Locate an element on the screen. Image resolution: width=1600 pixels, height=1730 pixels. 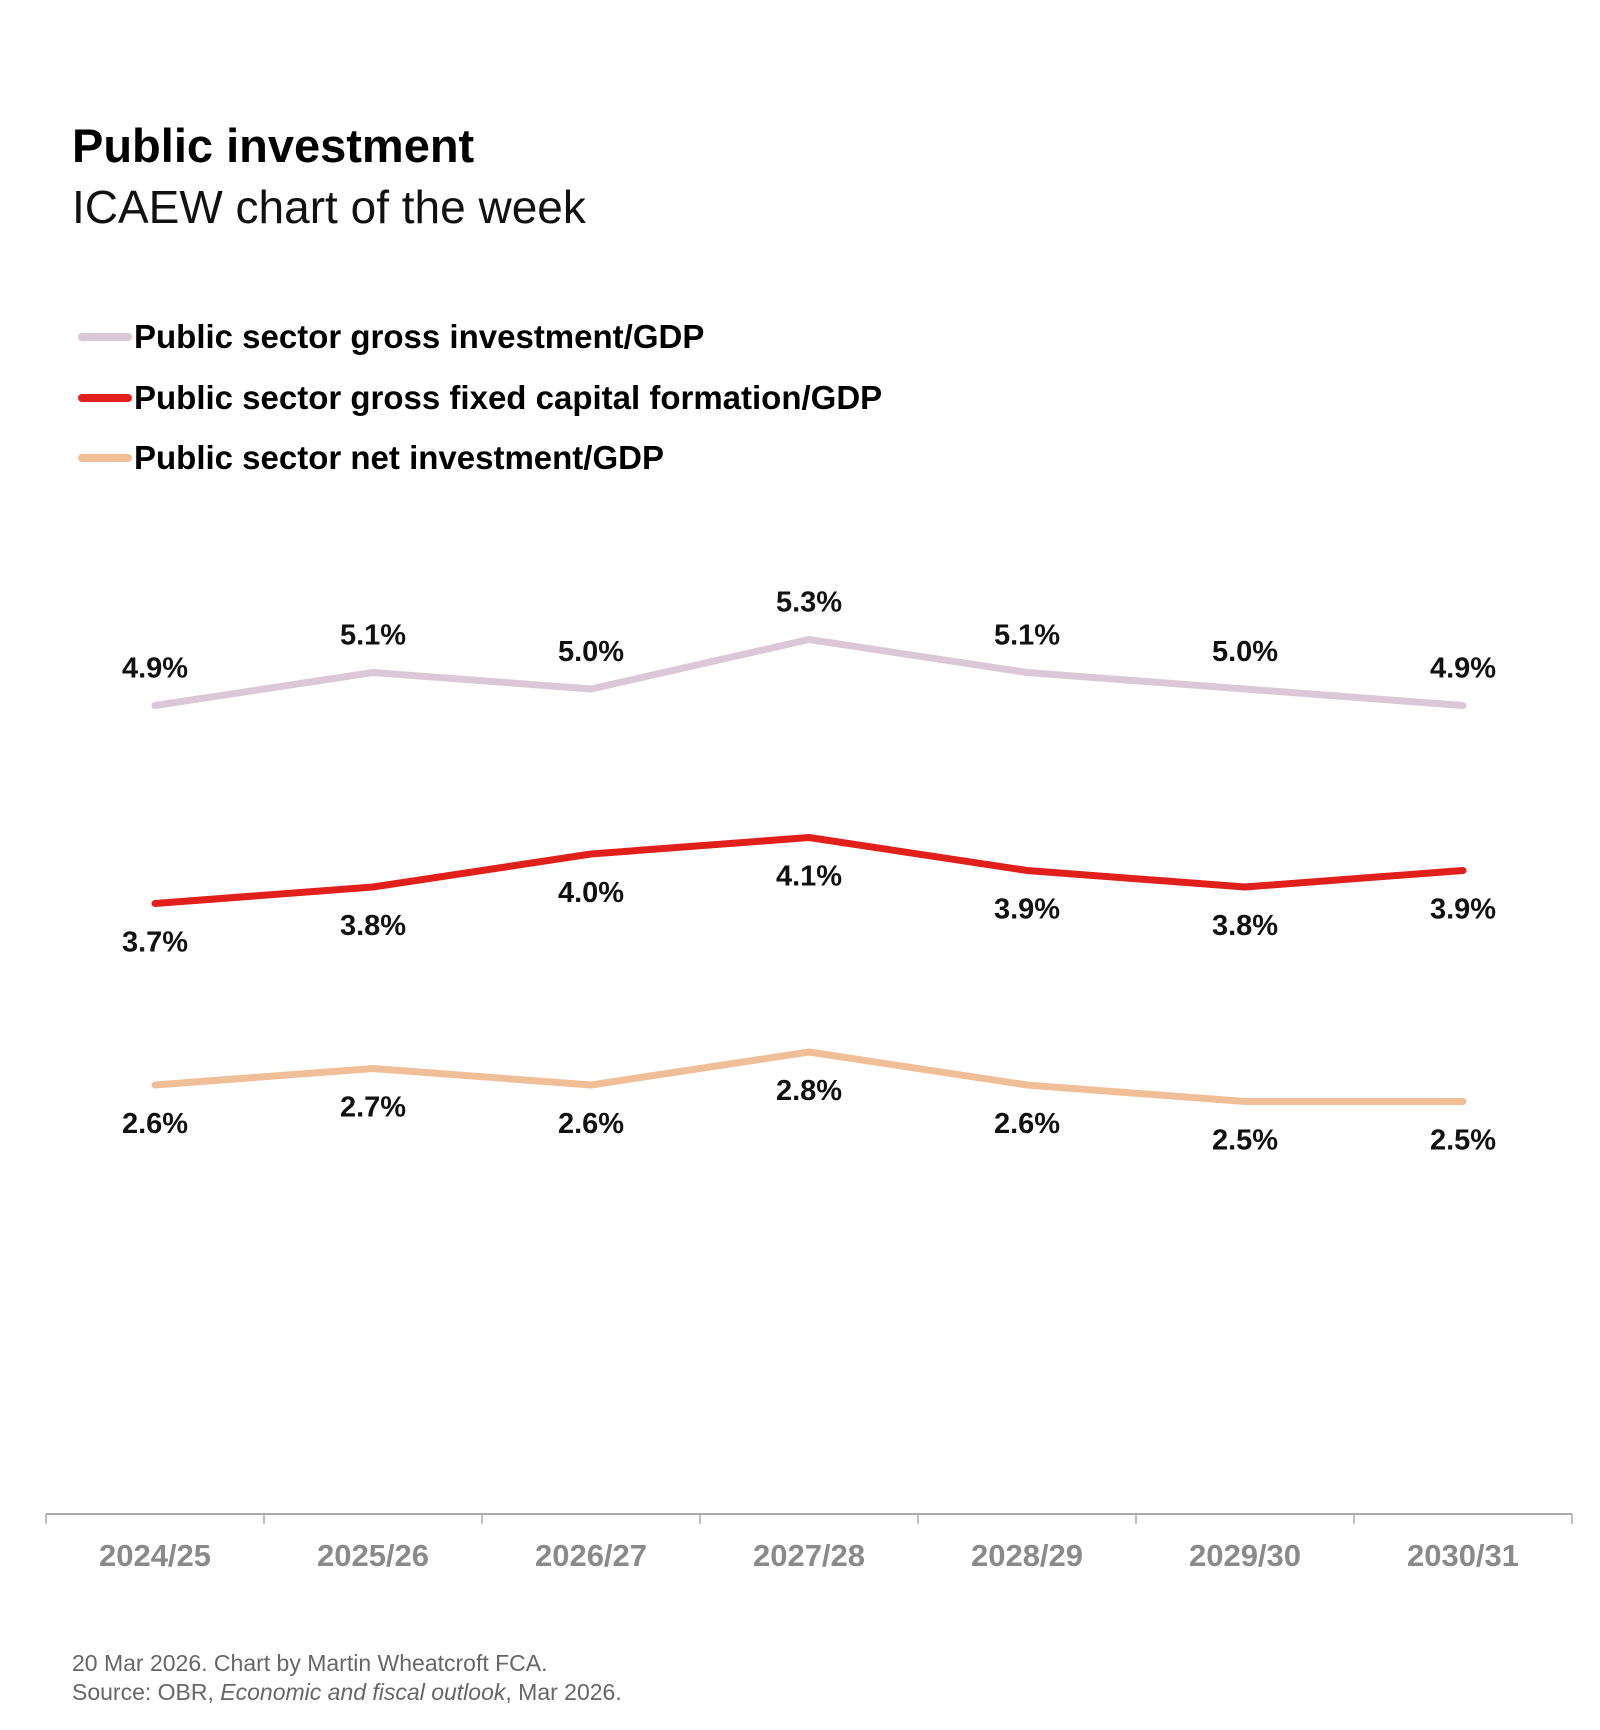
data-label: 3.7% is located at coordinates (155, 943).